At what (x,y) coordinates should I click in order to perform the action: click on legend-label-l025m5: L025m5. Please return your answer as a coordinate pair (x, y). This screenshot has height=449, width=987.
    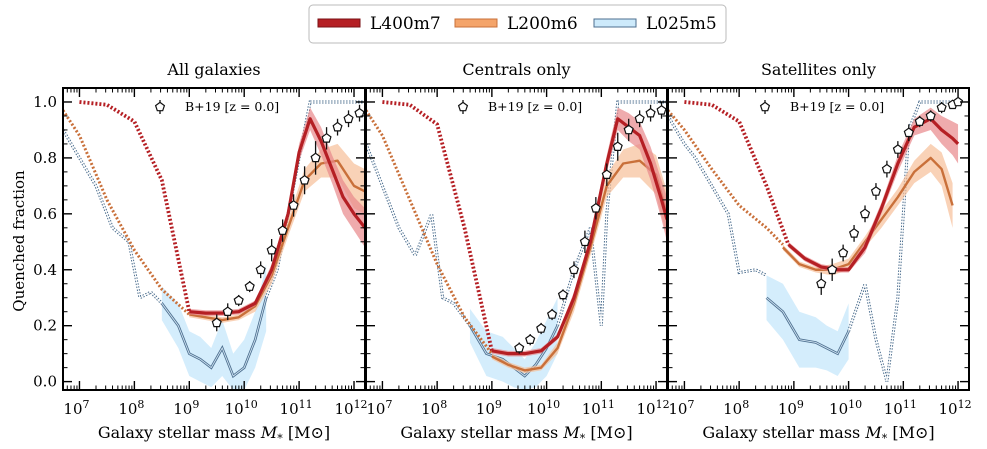
    Looking at the image, I should click on (681, 24).